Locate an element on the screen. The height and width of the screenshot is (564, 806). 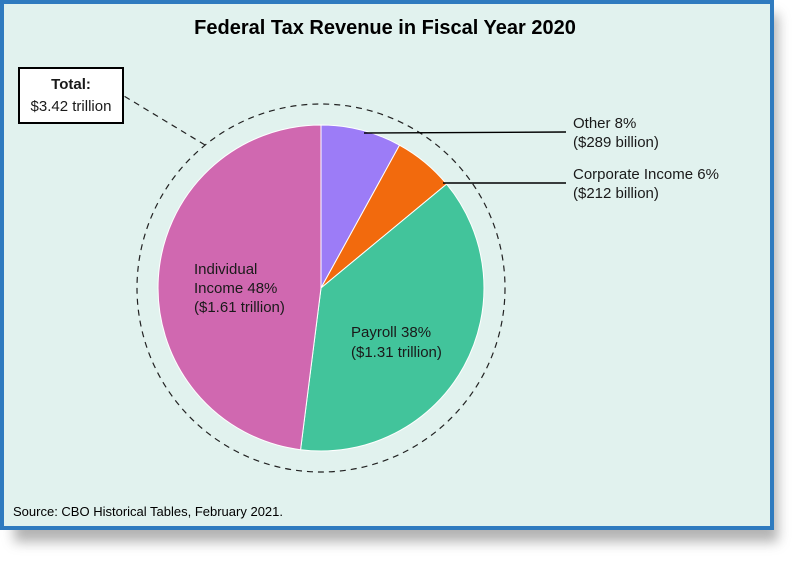
payroll-label-line1: Payroll 38% is located at coordinates (391, 332).